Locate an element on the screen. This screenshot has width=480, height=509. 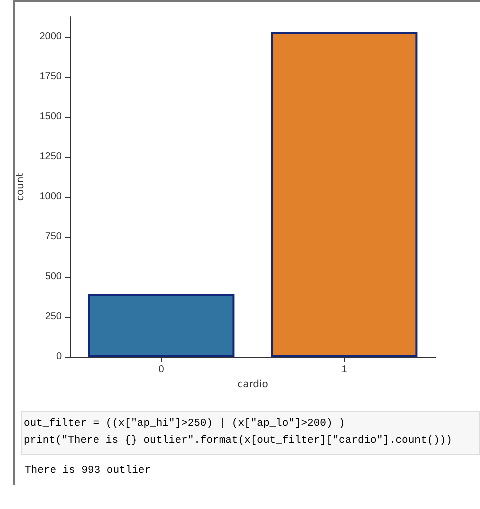
y-tick-label: 1250 is located at coordinates (51, 157).